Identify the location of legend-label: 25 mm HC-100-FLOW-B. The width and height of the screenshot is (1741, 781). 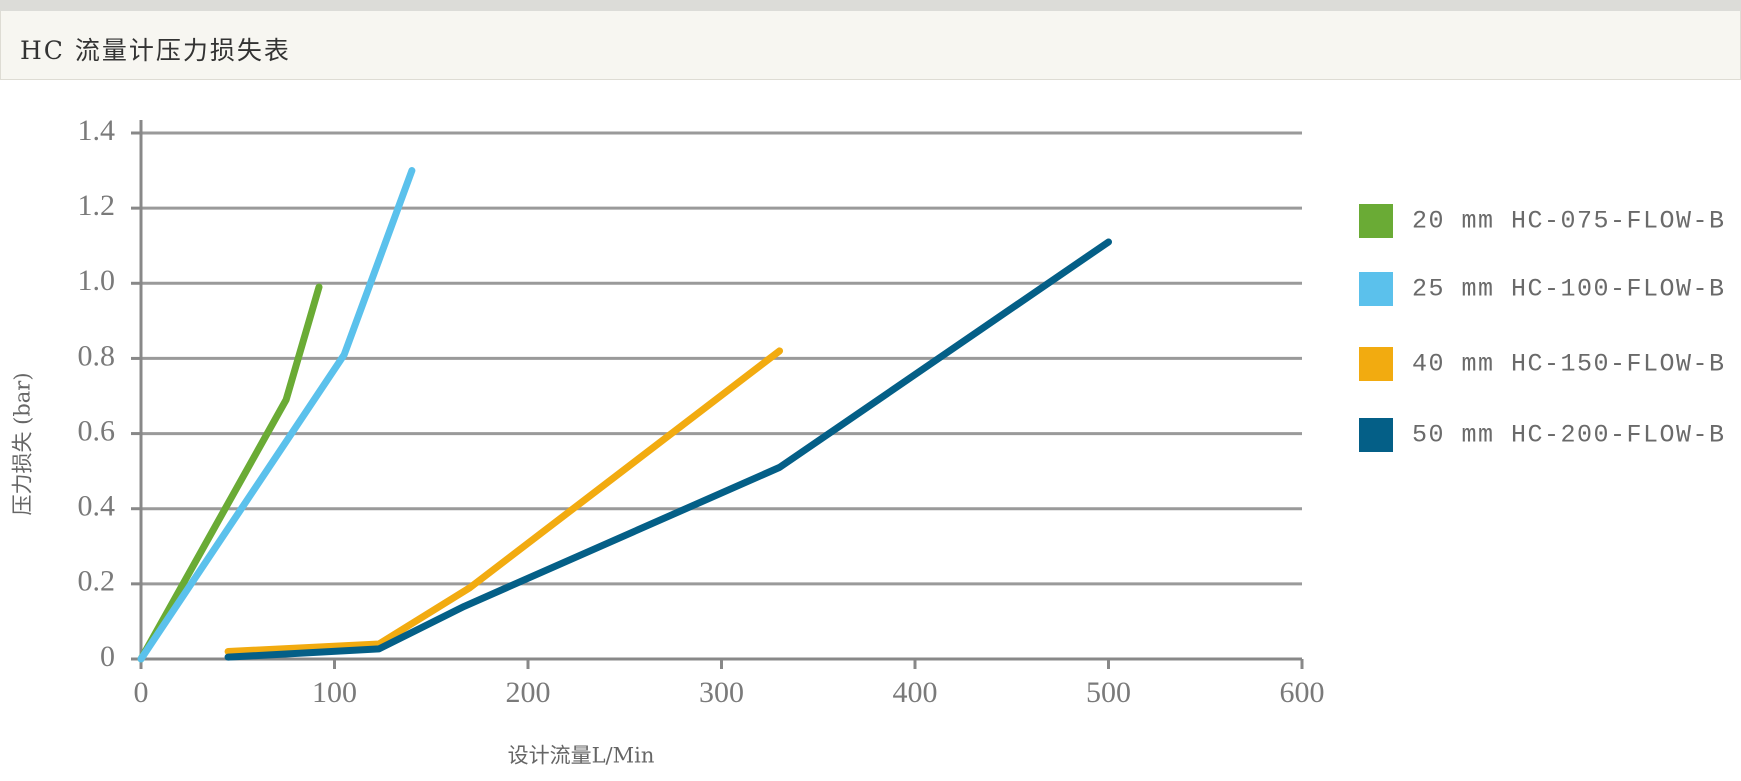
(1569, 289).